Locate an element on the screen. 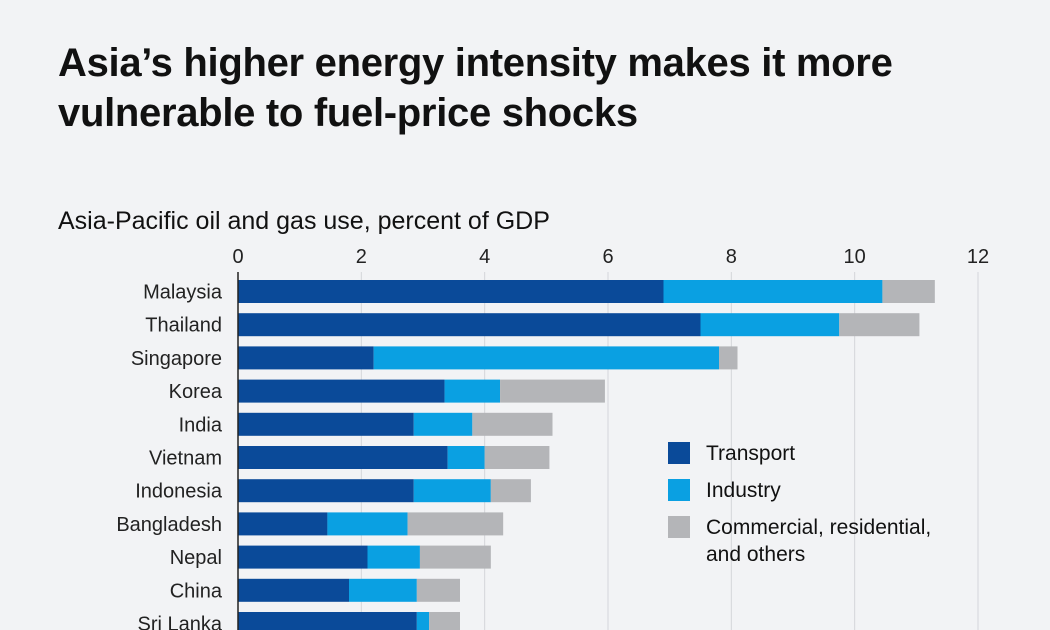 Image resolution: width=1050 pixels, height=630 pixels. bar-china-industry is located at coordinates (383, 590).